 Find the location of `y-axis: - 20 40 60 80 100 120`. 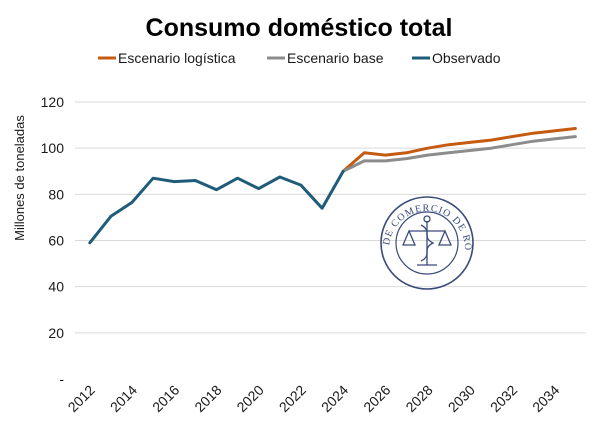

y-axis: - 20 40 60 80 100 120 is located at coordinates (53, 240).